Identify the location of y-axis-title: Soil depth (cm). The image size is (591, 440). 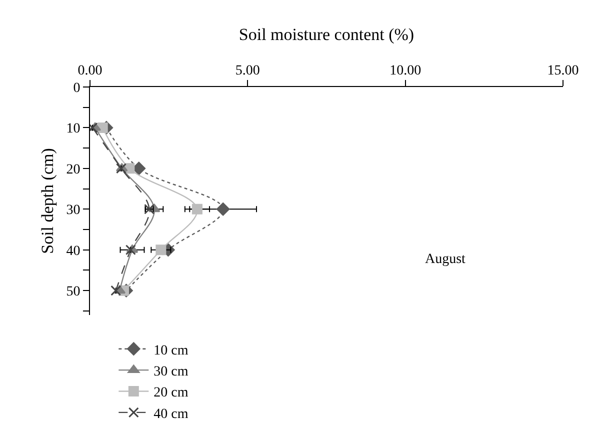
(47, 201).